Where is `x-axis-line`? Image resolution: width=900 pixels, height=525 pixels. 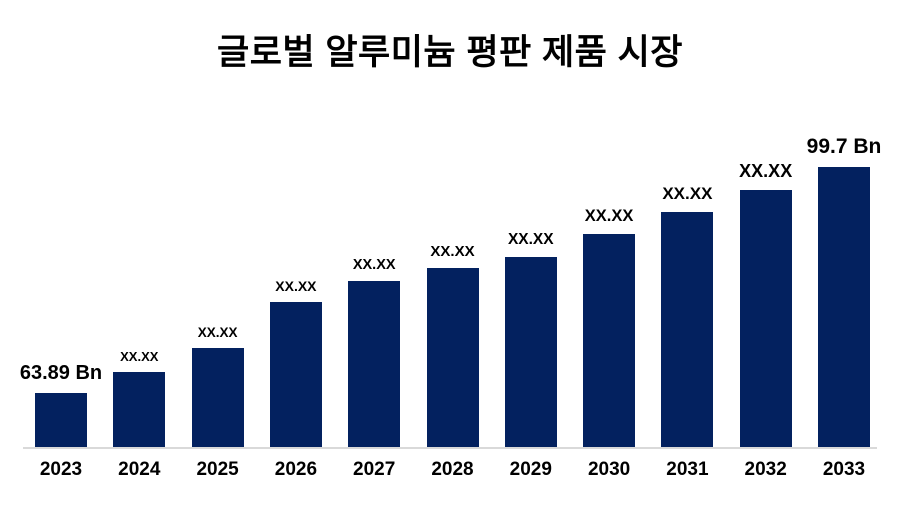
x-axis-line is located at coordinates (450, 448).